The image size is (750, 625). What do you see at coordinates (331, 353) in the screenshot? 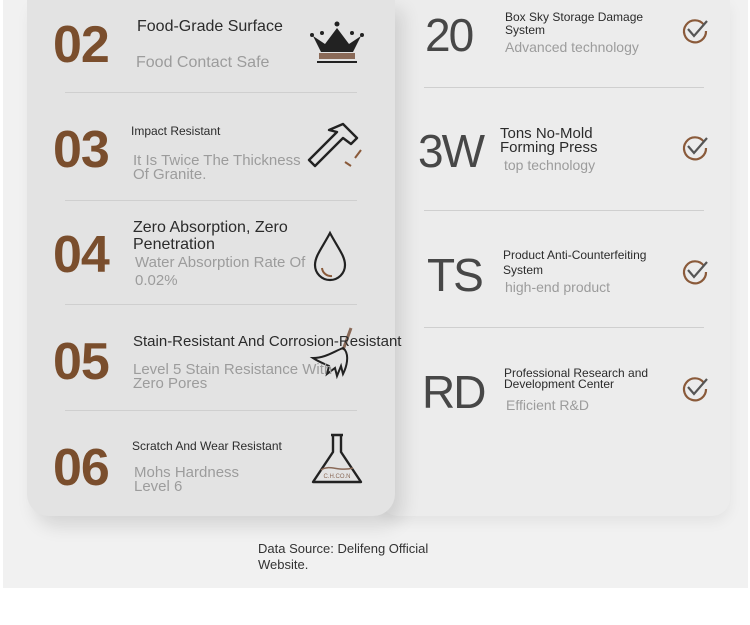
I see `broom-icon` at bounding box center [331, 353].